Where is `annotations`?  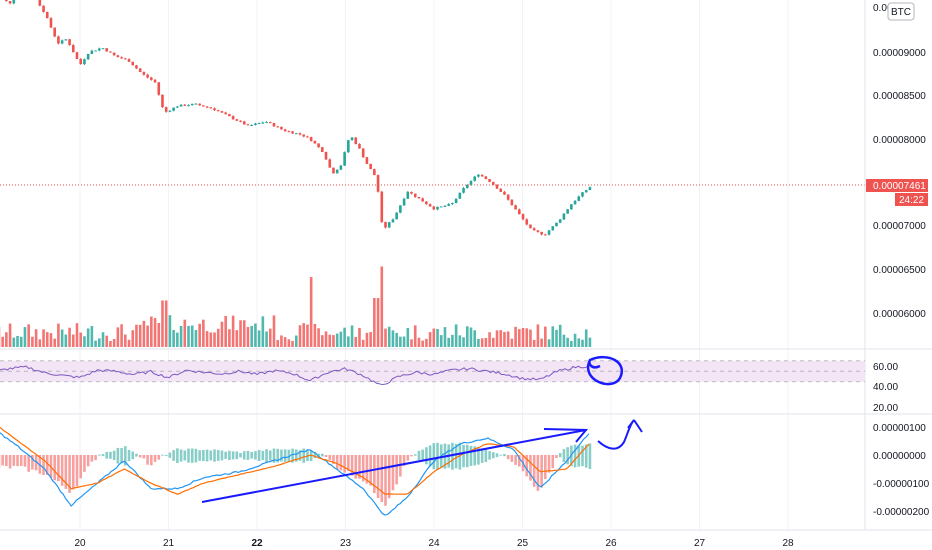
annotations is located at coordinates (422, 429).